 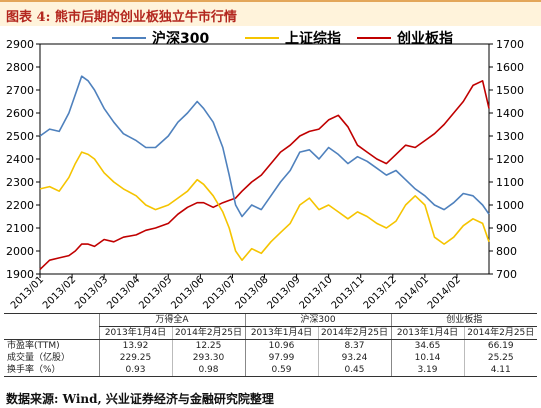 What do you see at coordinates (463, 320) in the screenshot?
I see `group-chinext: 创业板指` at bounding box center [463, 320].